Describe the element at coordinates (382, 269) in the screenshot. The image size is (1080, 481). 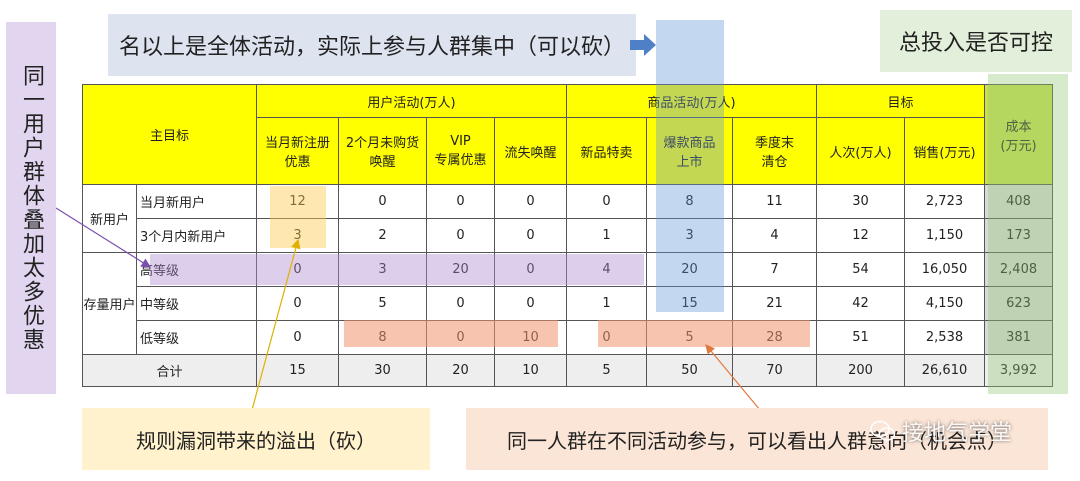
I see `table-cell: 3` at that location.